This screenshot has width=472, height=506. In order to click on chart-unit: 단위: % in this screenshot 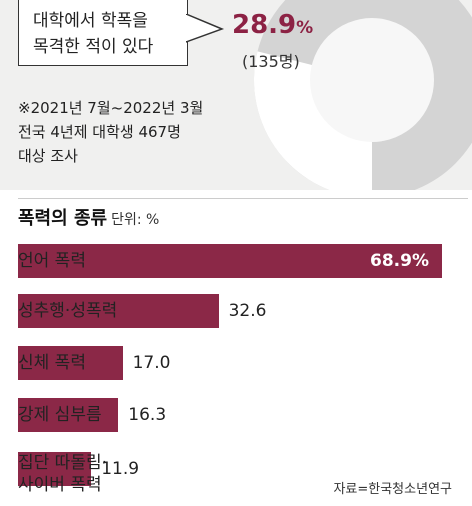, I will do `click(135, 220)`.